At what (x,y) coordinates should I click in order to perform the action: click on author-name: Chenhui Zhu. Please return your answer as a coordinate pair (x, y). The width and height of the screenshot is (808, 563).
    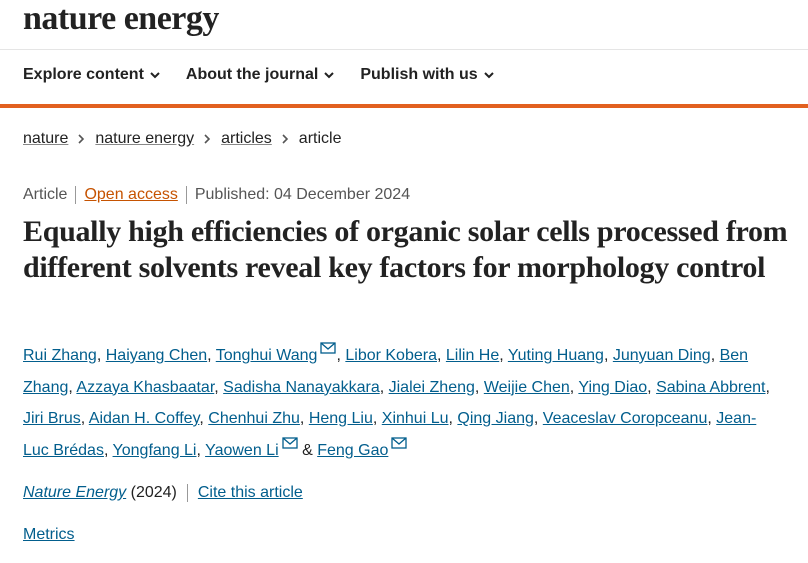
    Looking at the image, I should click on (254, 418).